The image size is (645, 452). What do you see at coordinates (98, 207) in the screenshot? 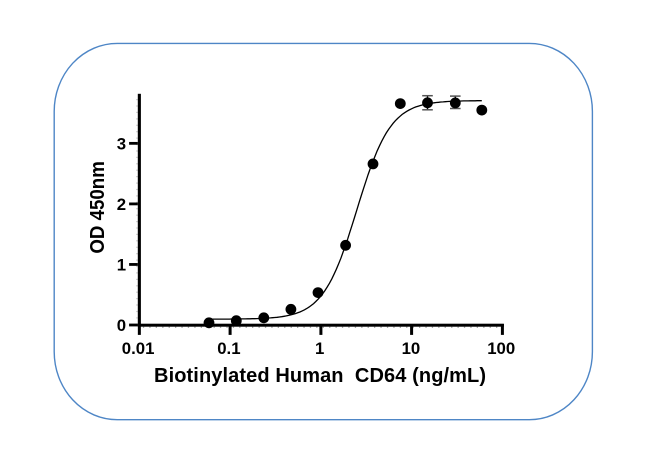
I see `svg-text: OD 450nm` at bounding box center [98, 207].